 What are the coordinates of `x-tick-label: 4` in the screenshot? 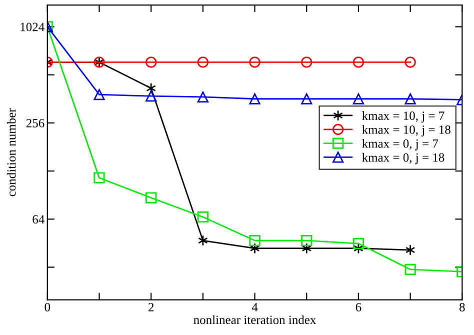 It's located at (255, 307).